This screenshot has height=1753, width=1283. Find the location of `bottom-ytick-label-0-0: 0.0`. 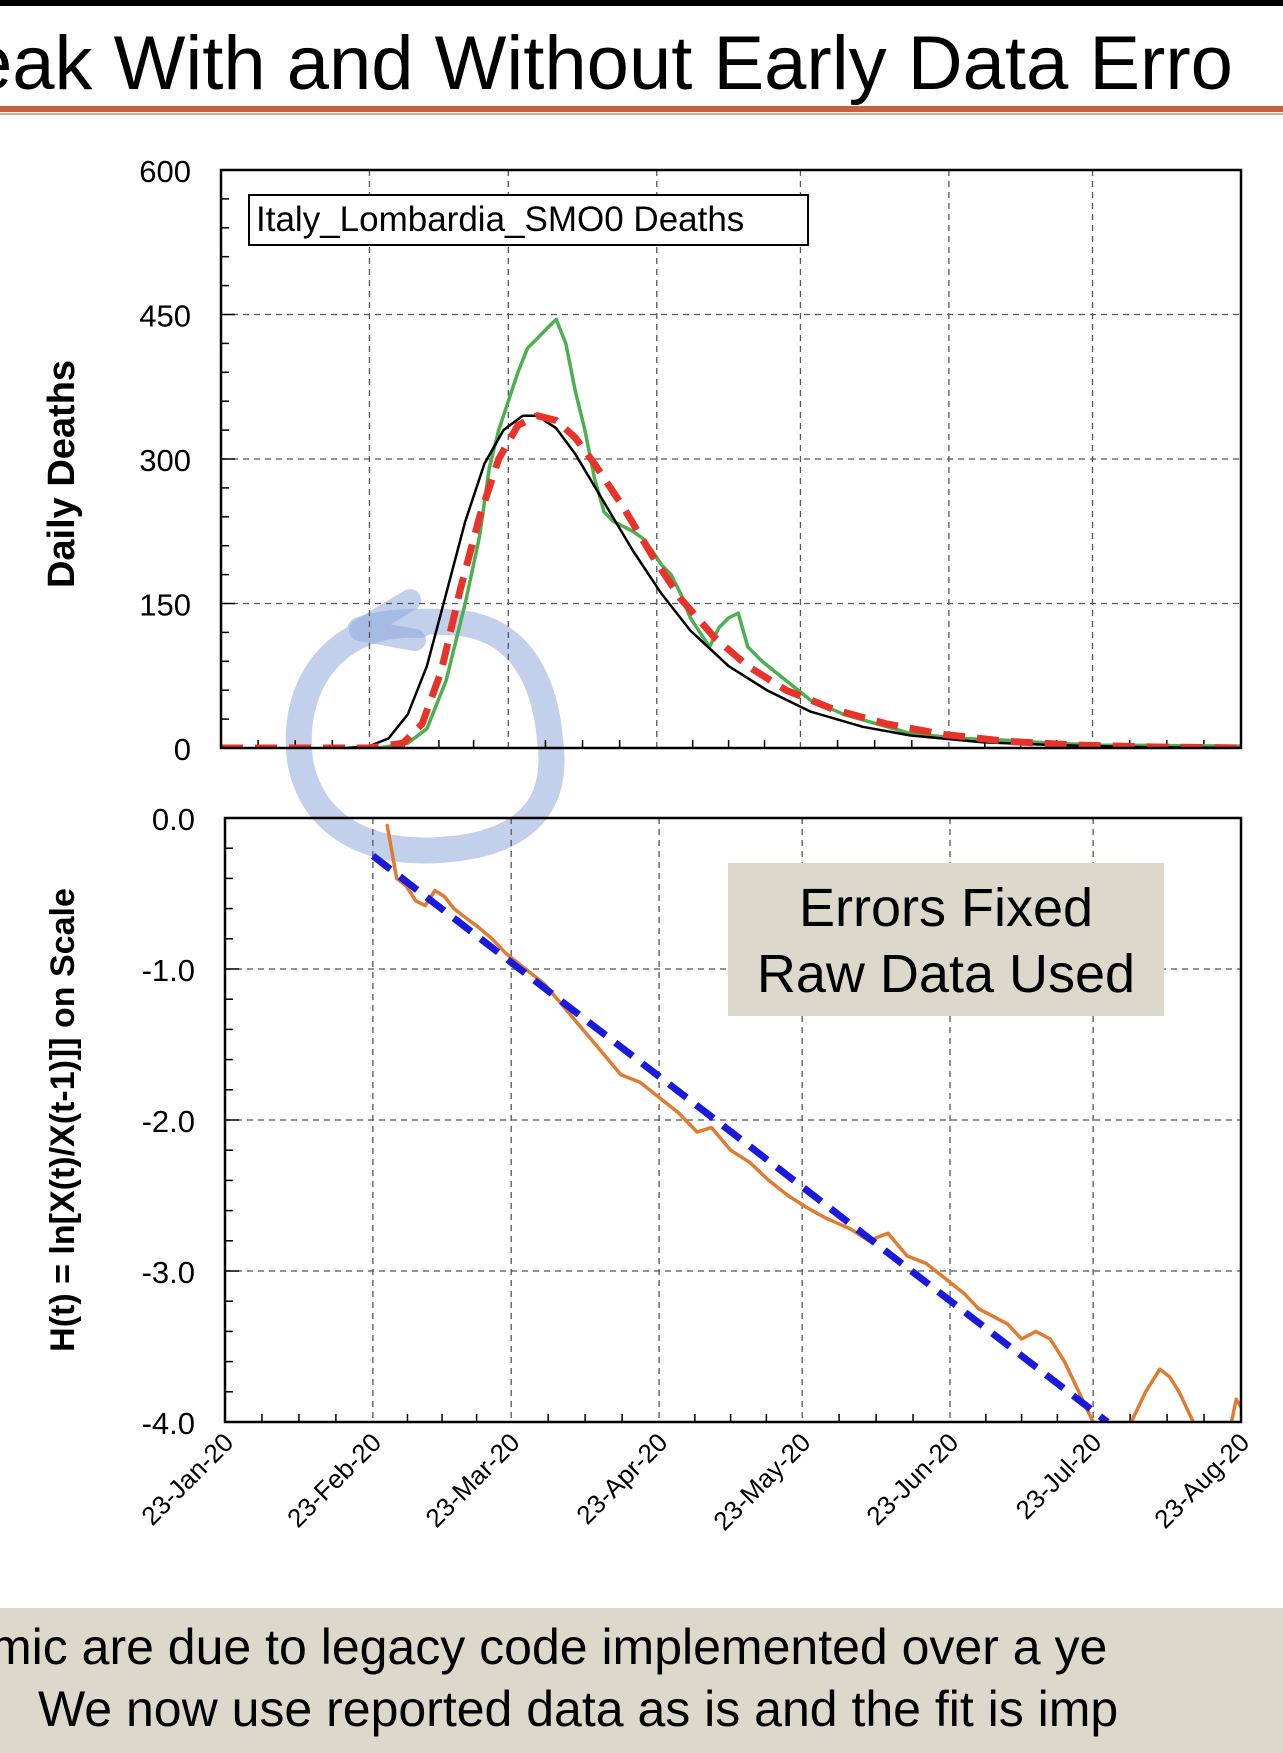

bottom-ytick-label-0-0: 0.0 is located at coordinates (173, 819).